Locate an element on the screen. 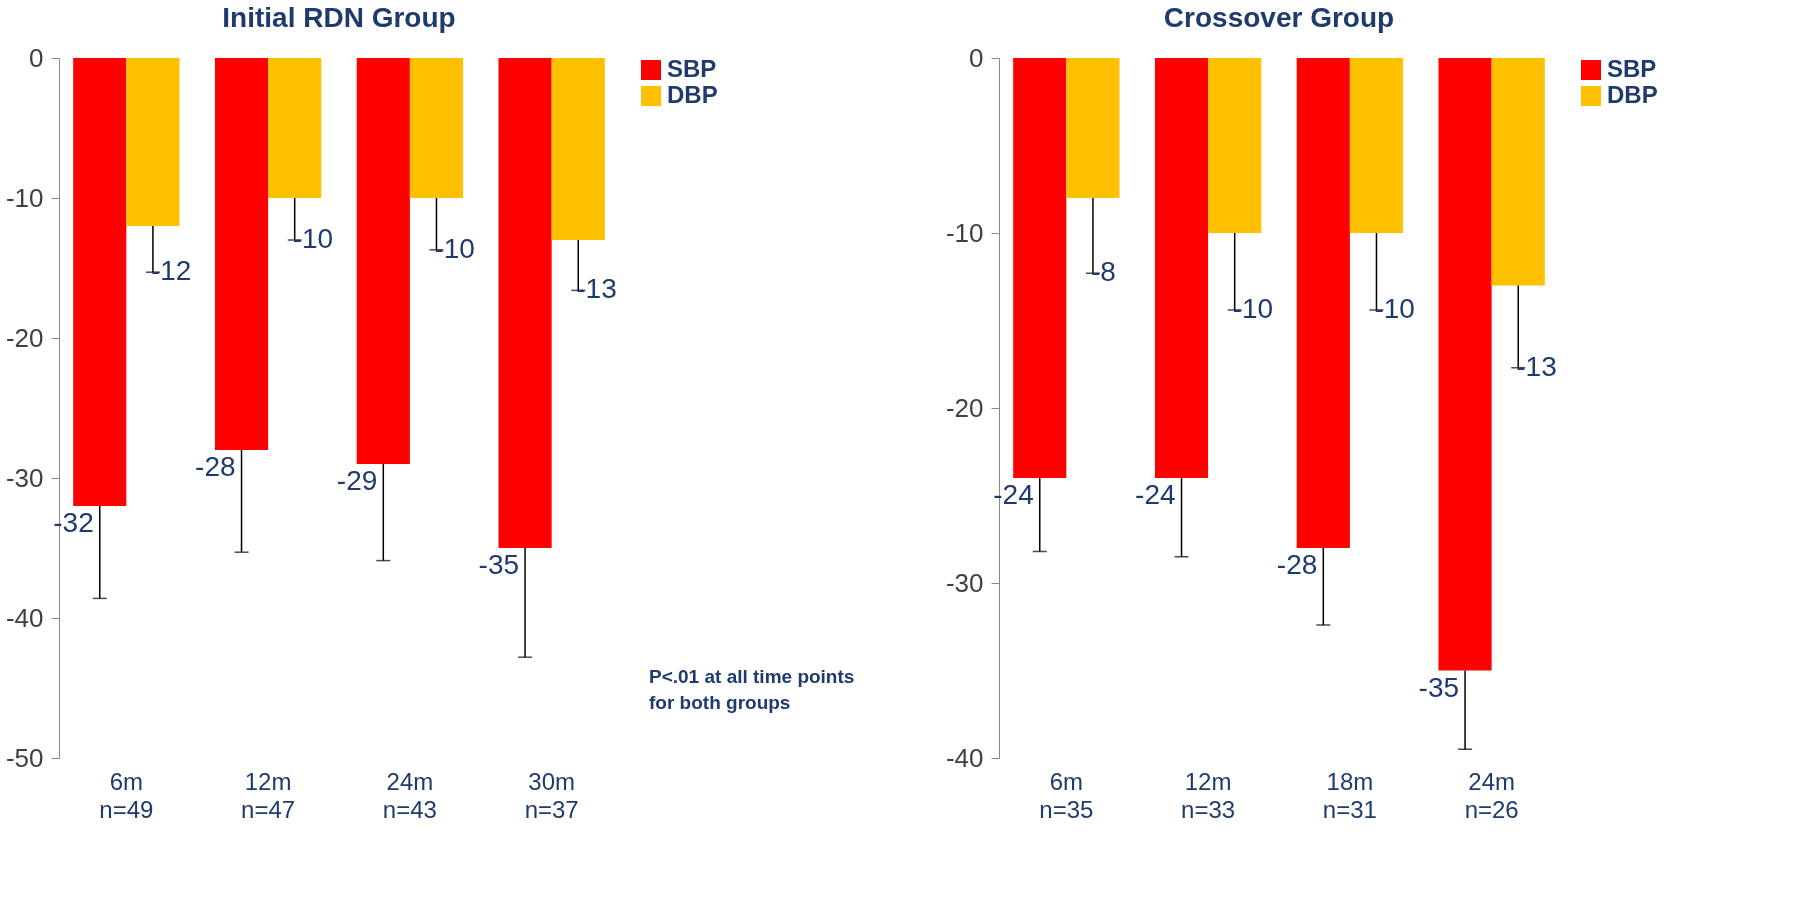 The image size is (1817, 912). data-label: -12 is located at coordinates (171, 271).